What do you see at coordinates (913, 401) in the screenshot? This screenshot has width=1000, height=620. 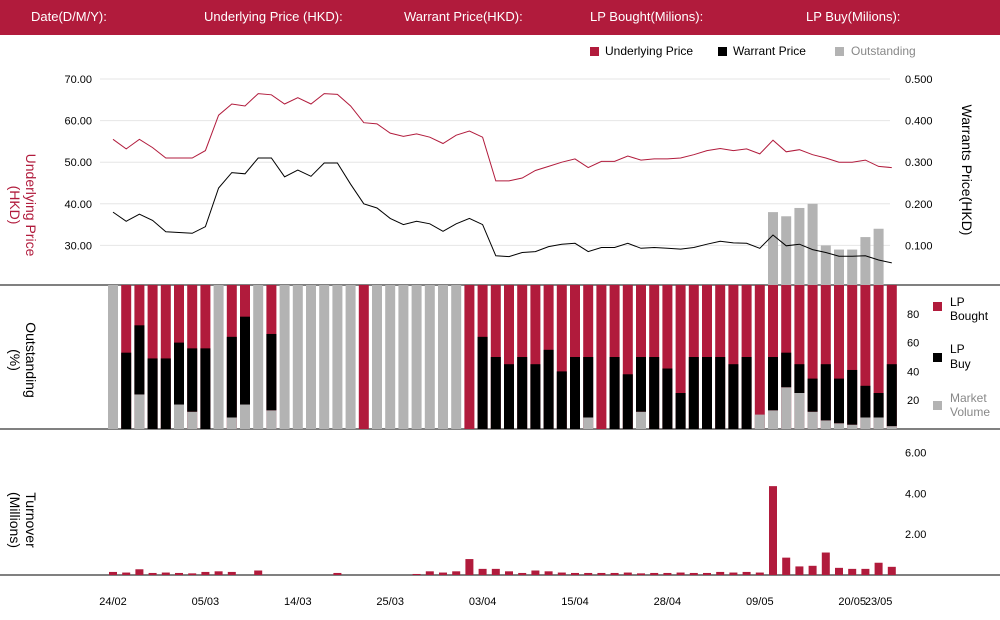 I see `outstanding-axis-tick-label: 20` at bounding box center [913, 401].